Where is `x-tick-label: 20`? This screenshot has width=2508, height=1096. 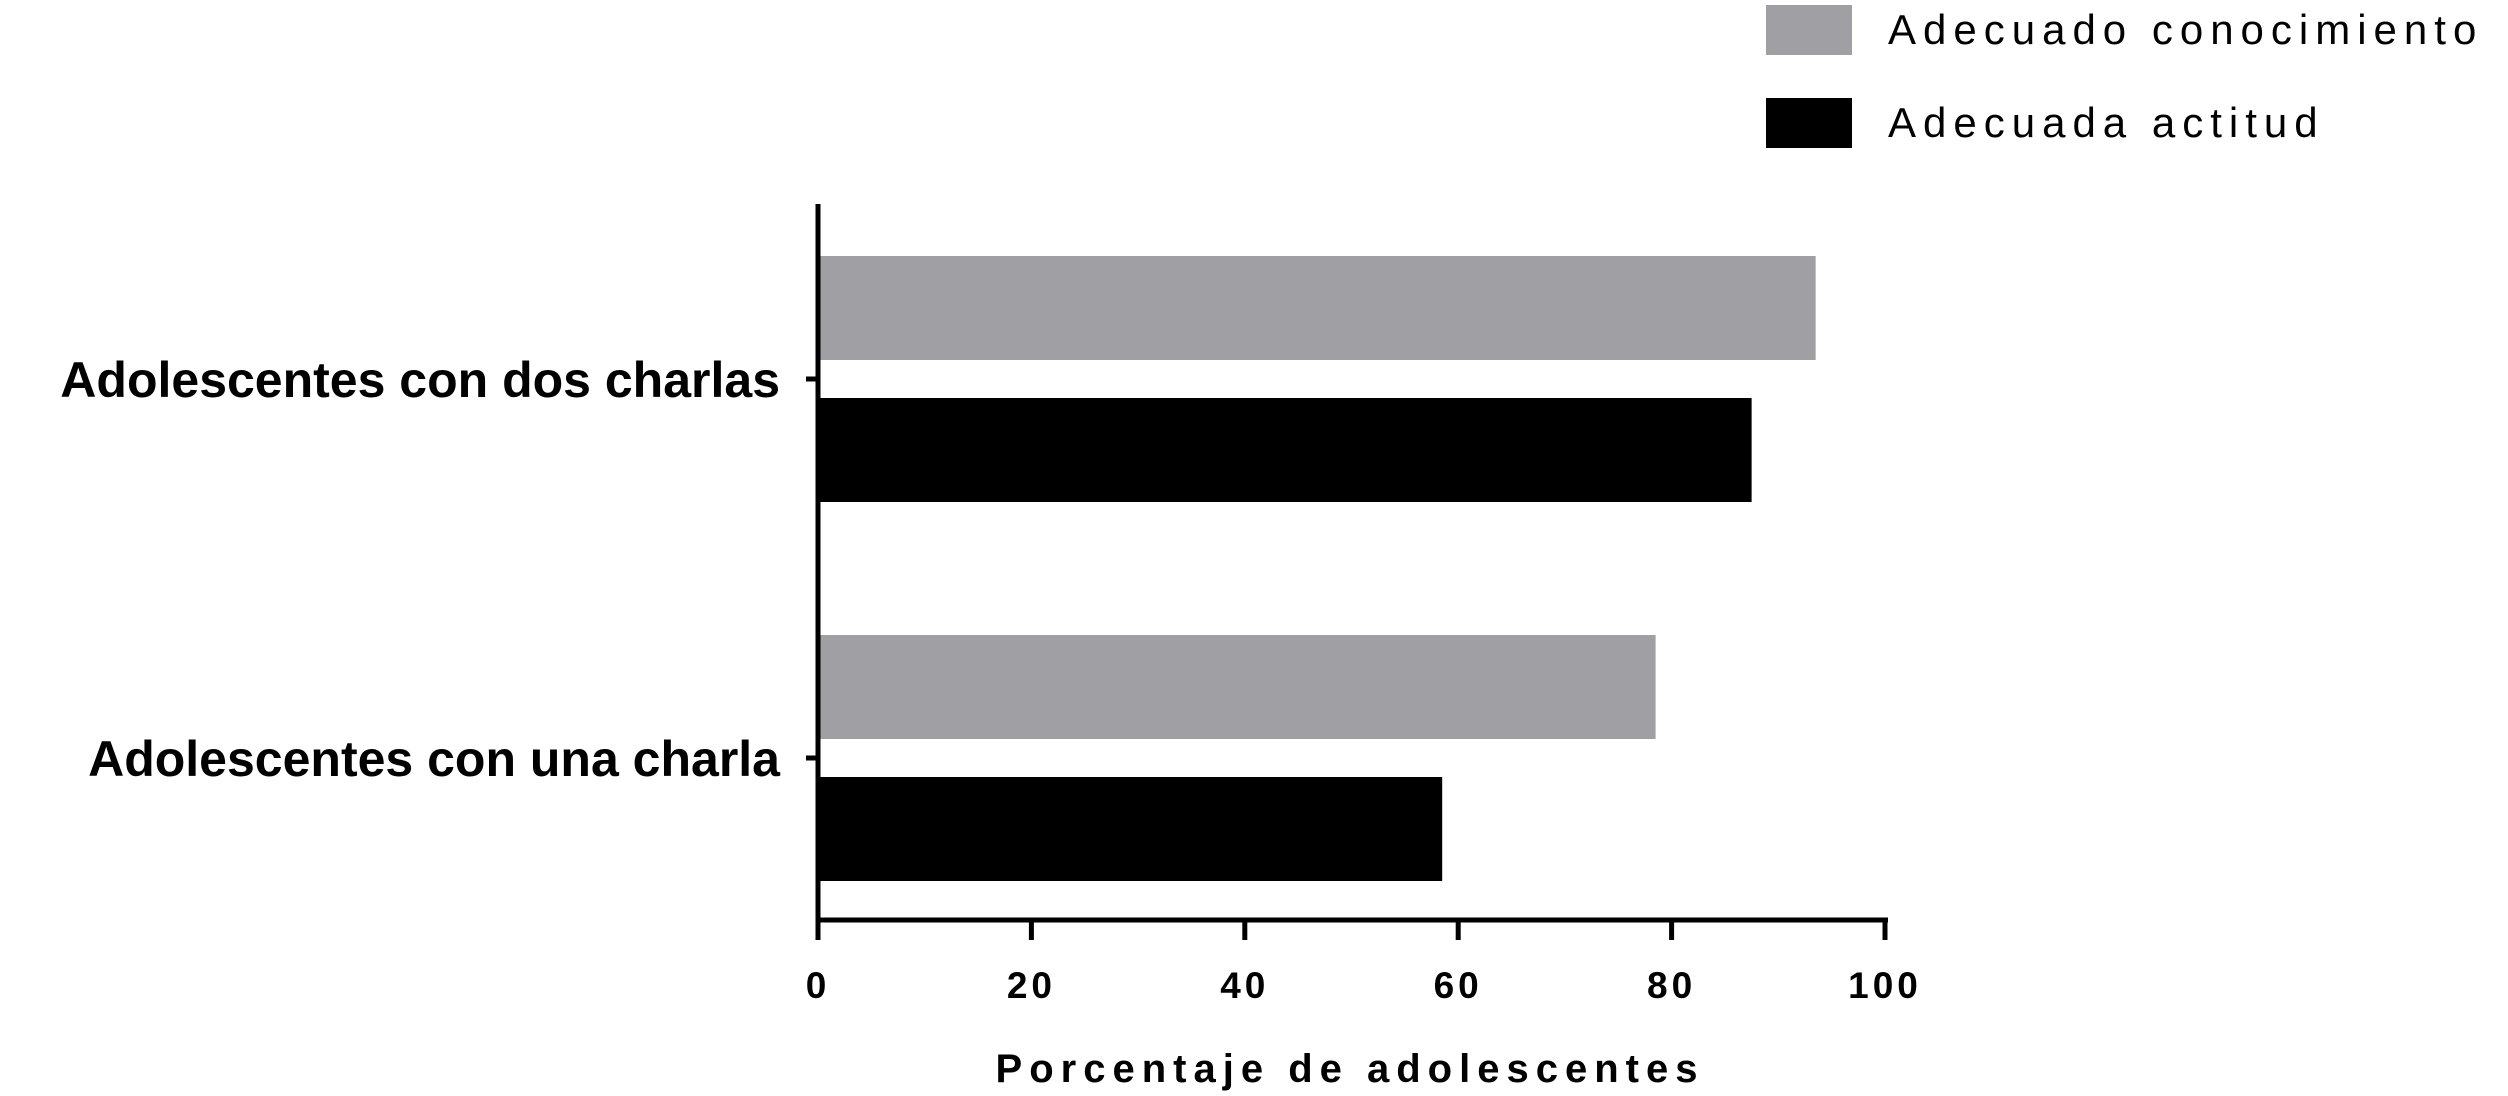 x-tick-label: 20 is located at coordinates (1031, 985).